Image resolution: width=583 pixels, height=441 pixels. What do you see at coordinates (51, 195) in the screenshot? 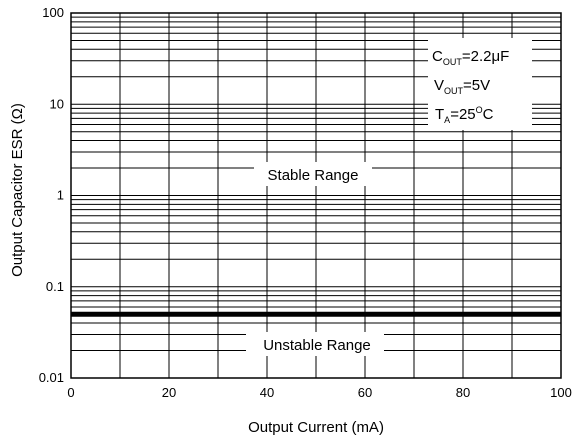
I see `y-tick-labels: 0.01 0.1 1 10 100` at bounding box center [51, 195].